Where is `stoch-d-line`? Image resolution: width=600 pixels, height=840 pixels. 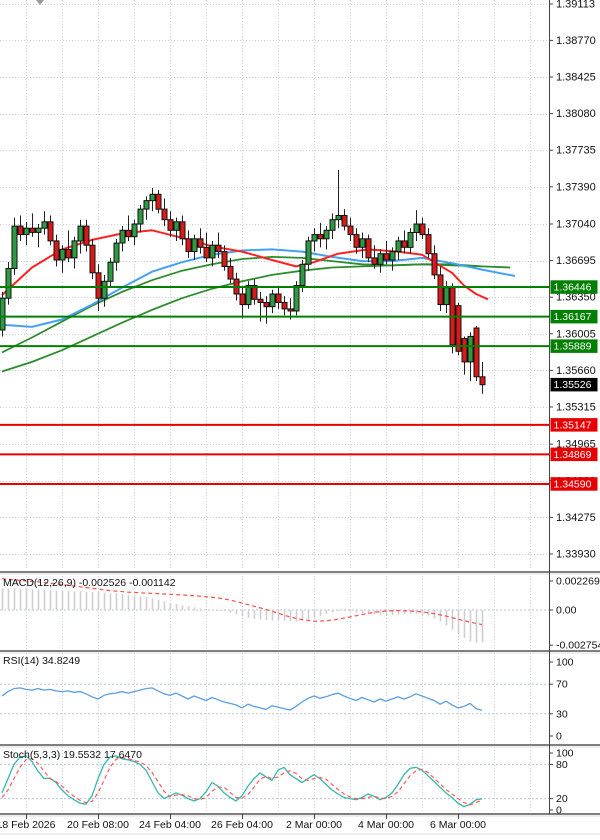 stoch-d-line is located at coordinates (242, 781).